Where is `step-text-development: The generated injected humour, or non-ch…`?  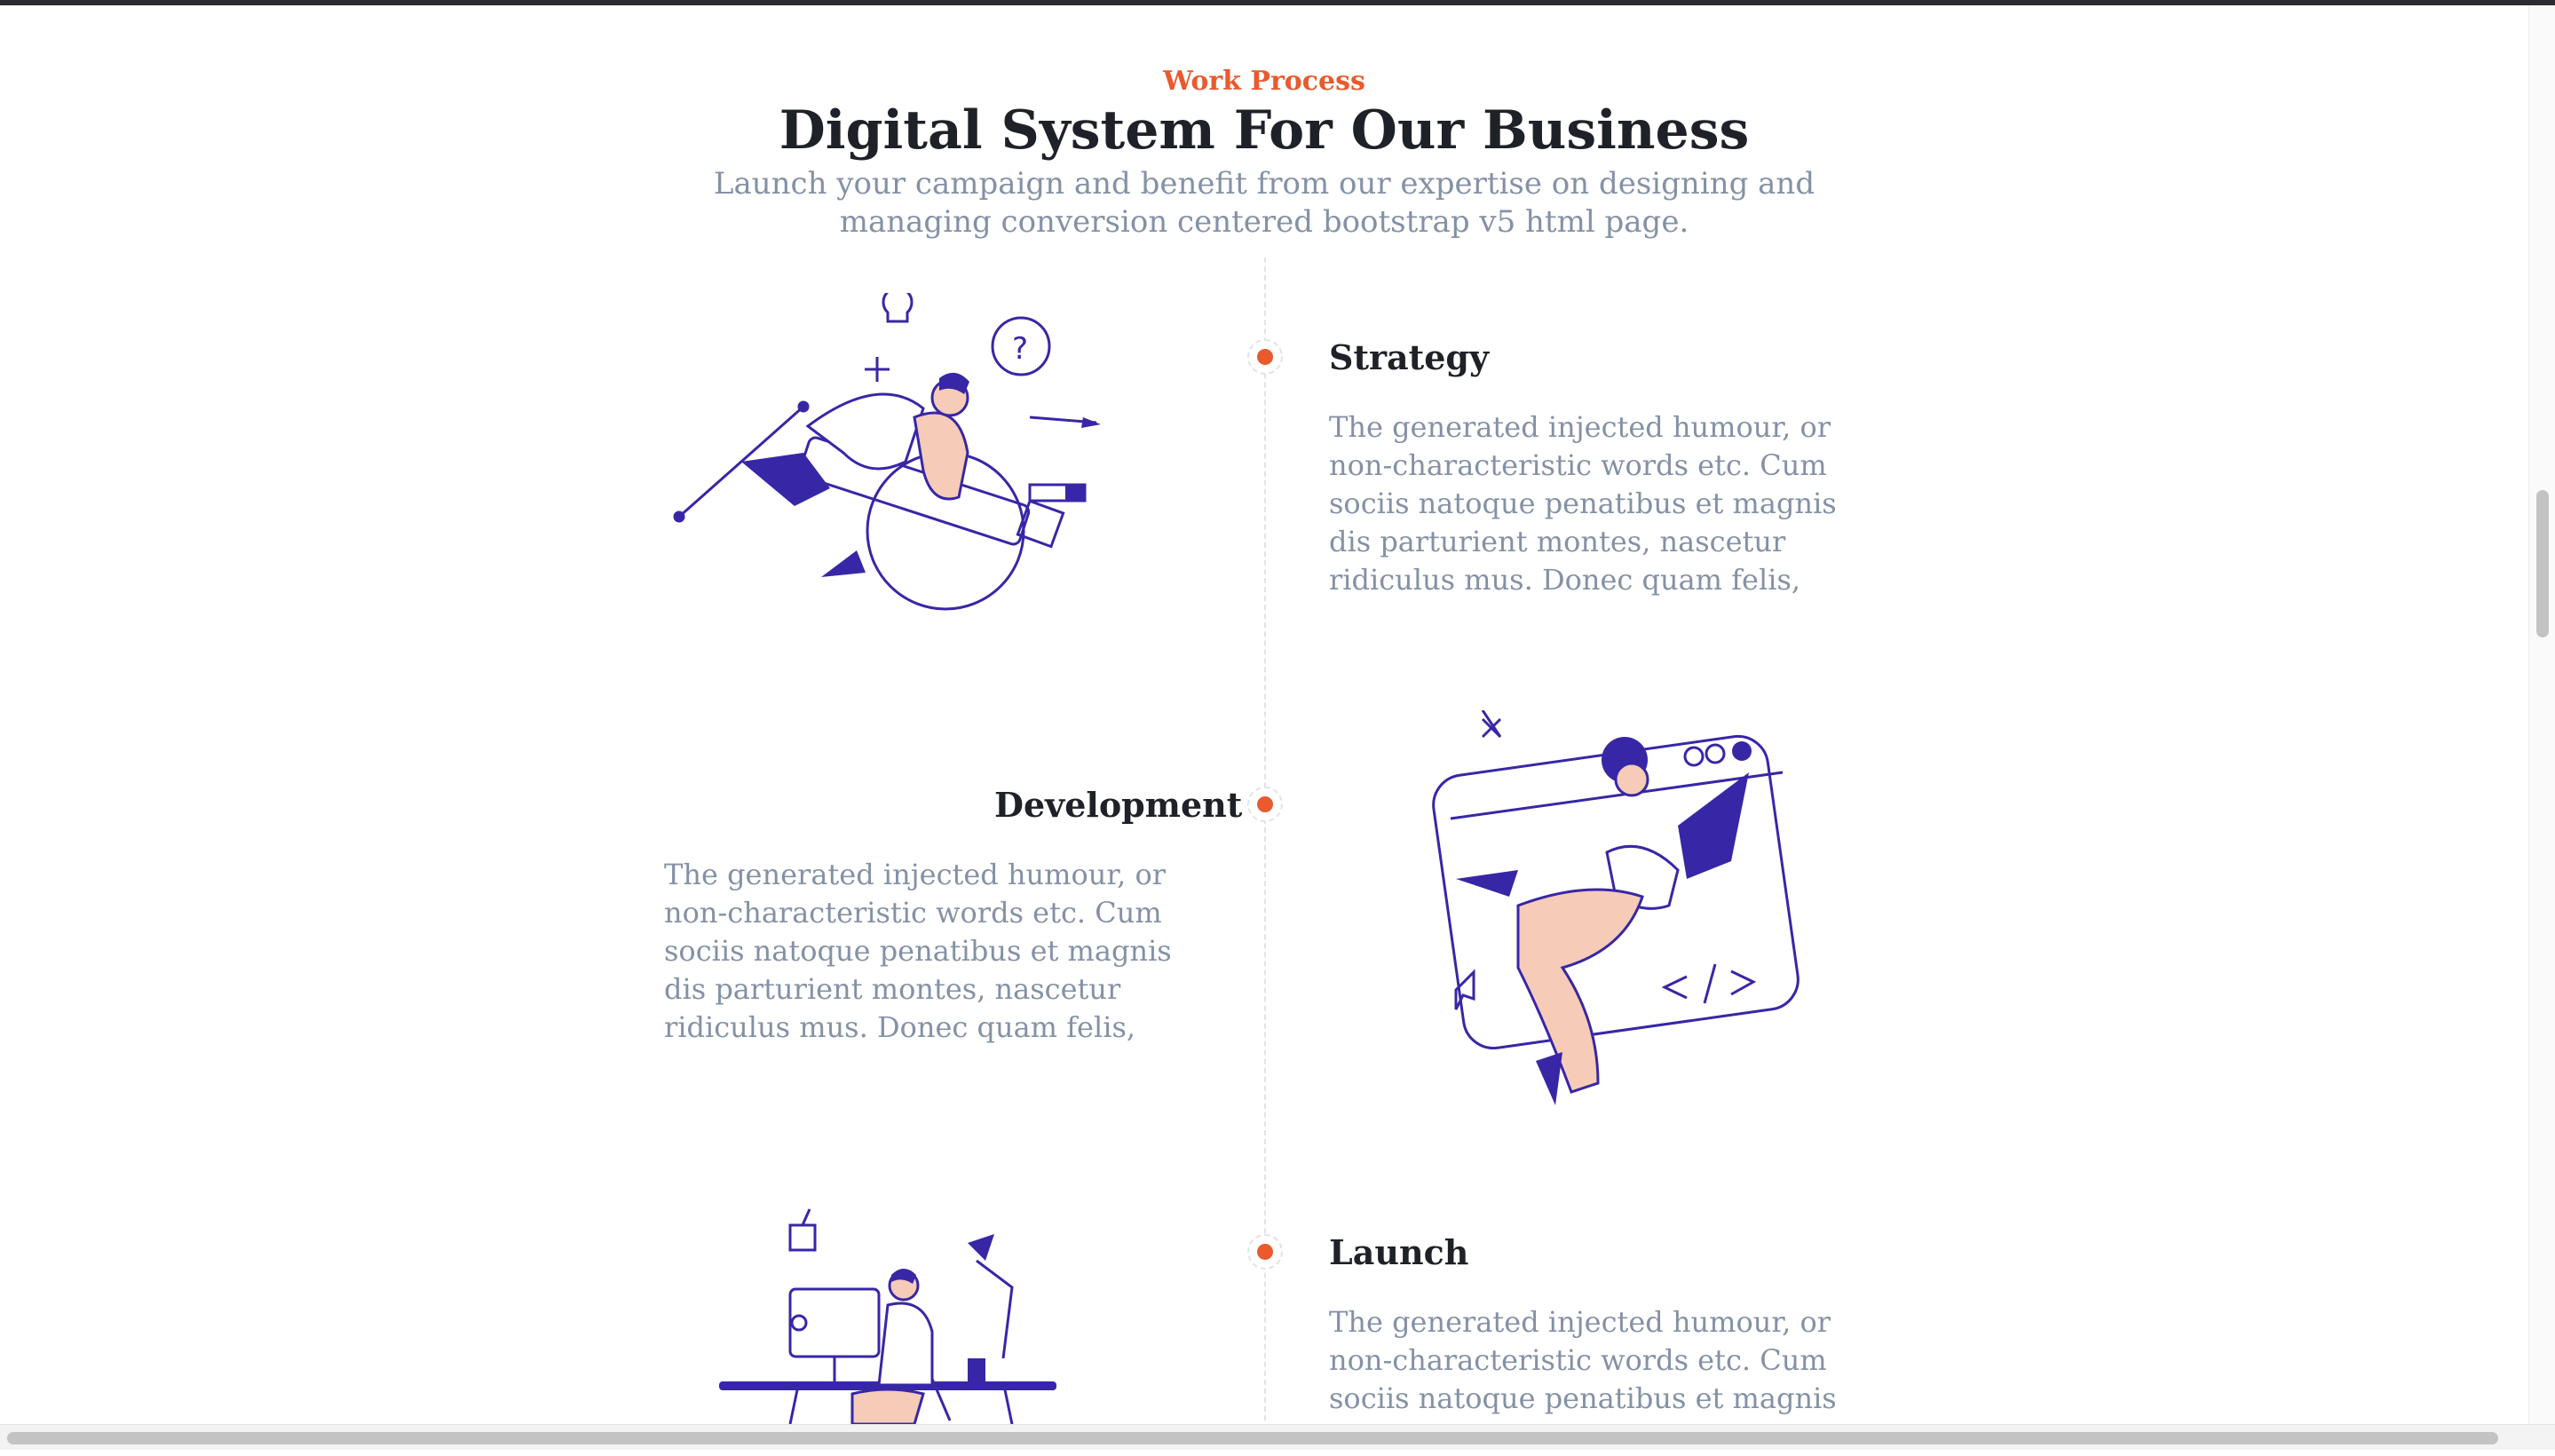 step-text-development: The generated injected humour, or non-ch… is located at coordinates (918, 951).